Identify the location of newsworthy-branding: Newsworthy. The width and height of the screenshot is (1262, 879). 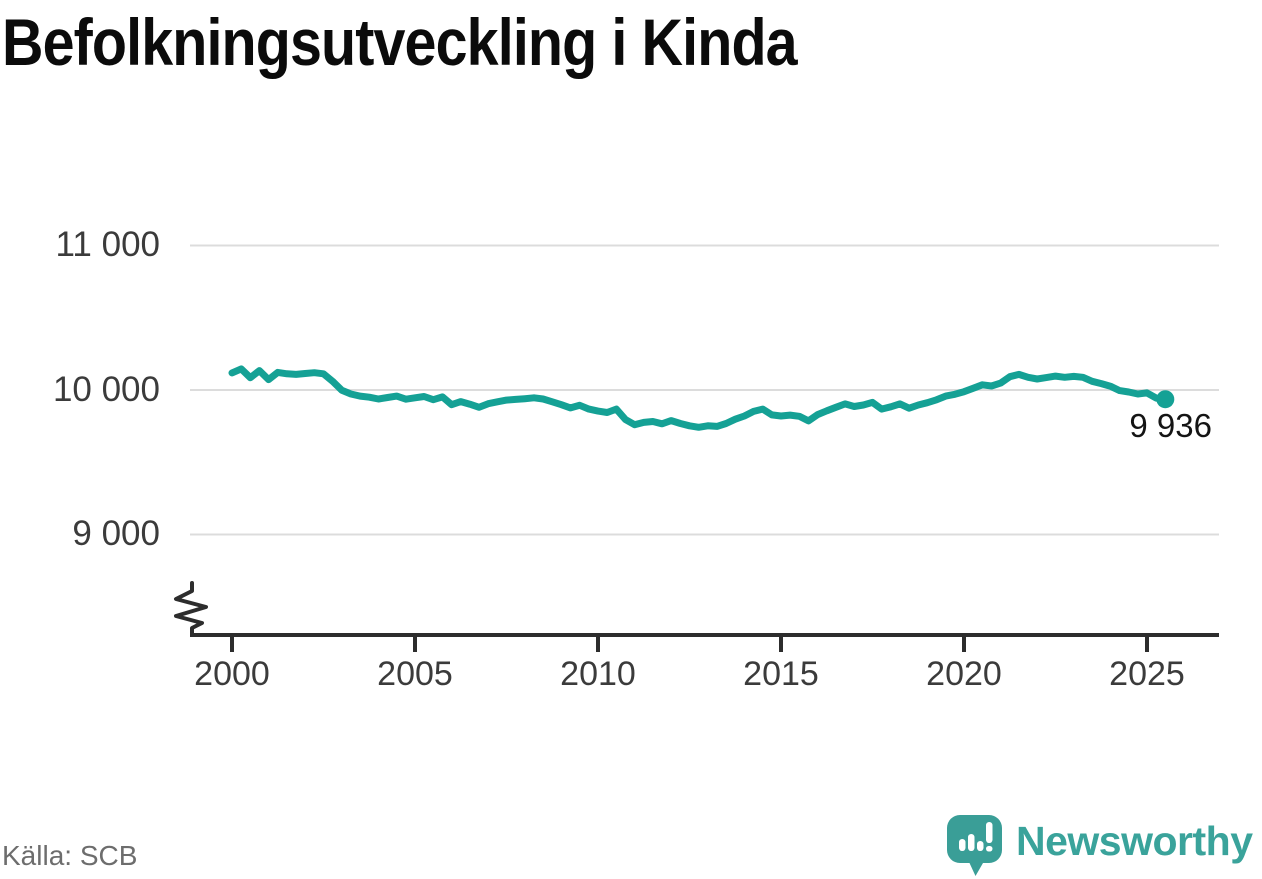
(1099, 846).